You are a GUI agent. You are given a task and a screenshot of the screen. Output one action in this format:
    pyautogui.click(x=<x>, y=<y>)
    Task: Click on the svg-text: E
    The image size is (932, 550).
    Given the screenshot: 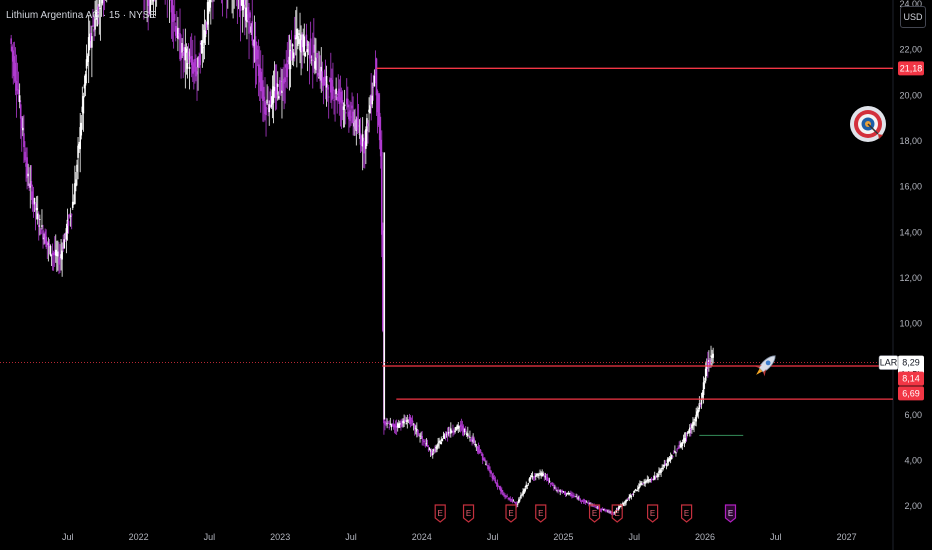 What is the action you would take?
    pyautogui.click(x=686, y=513)
    